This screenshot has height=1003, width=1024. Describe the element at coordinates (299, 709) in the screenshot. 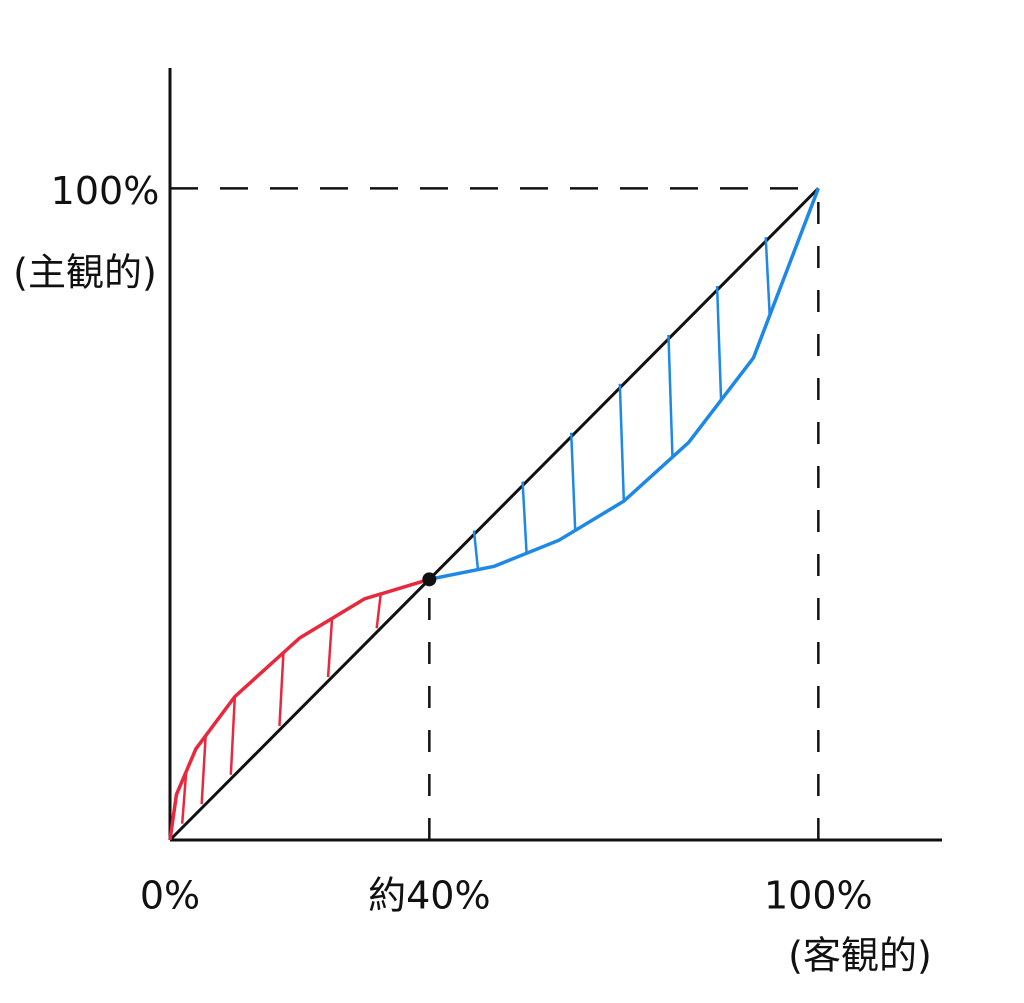

I see `line` at that location.